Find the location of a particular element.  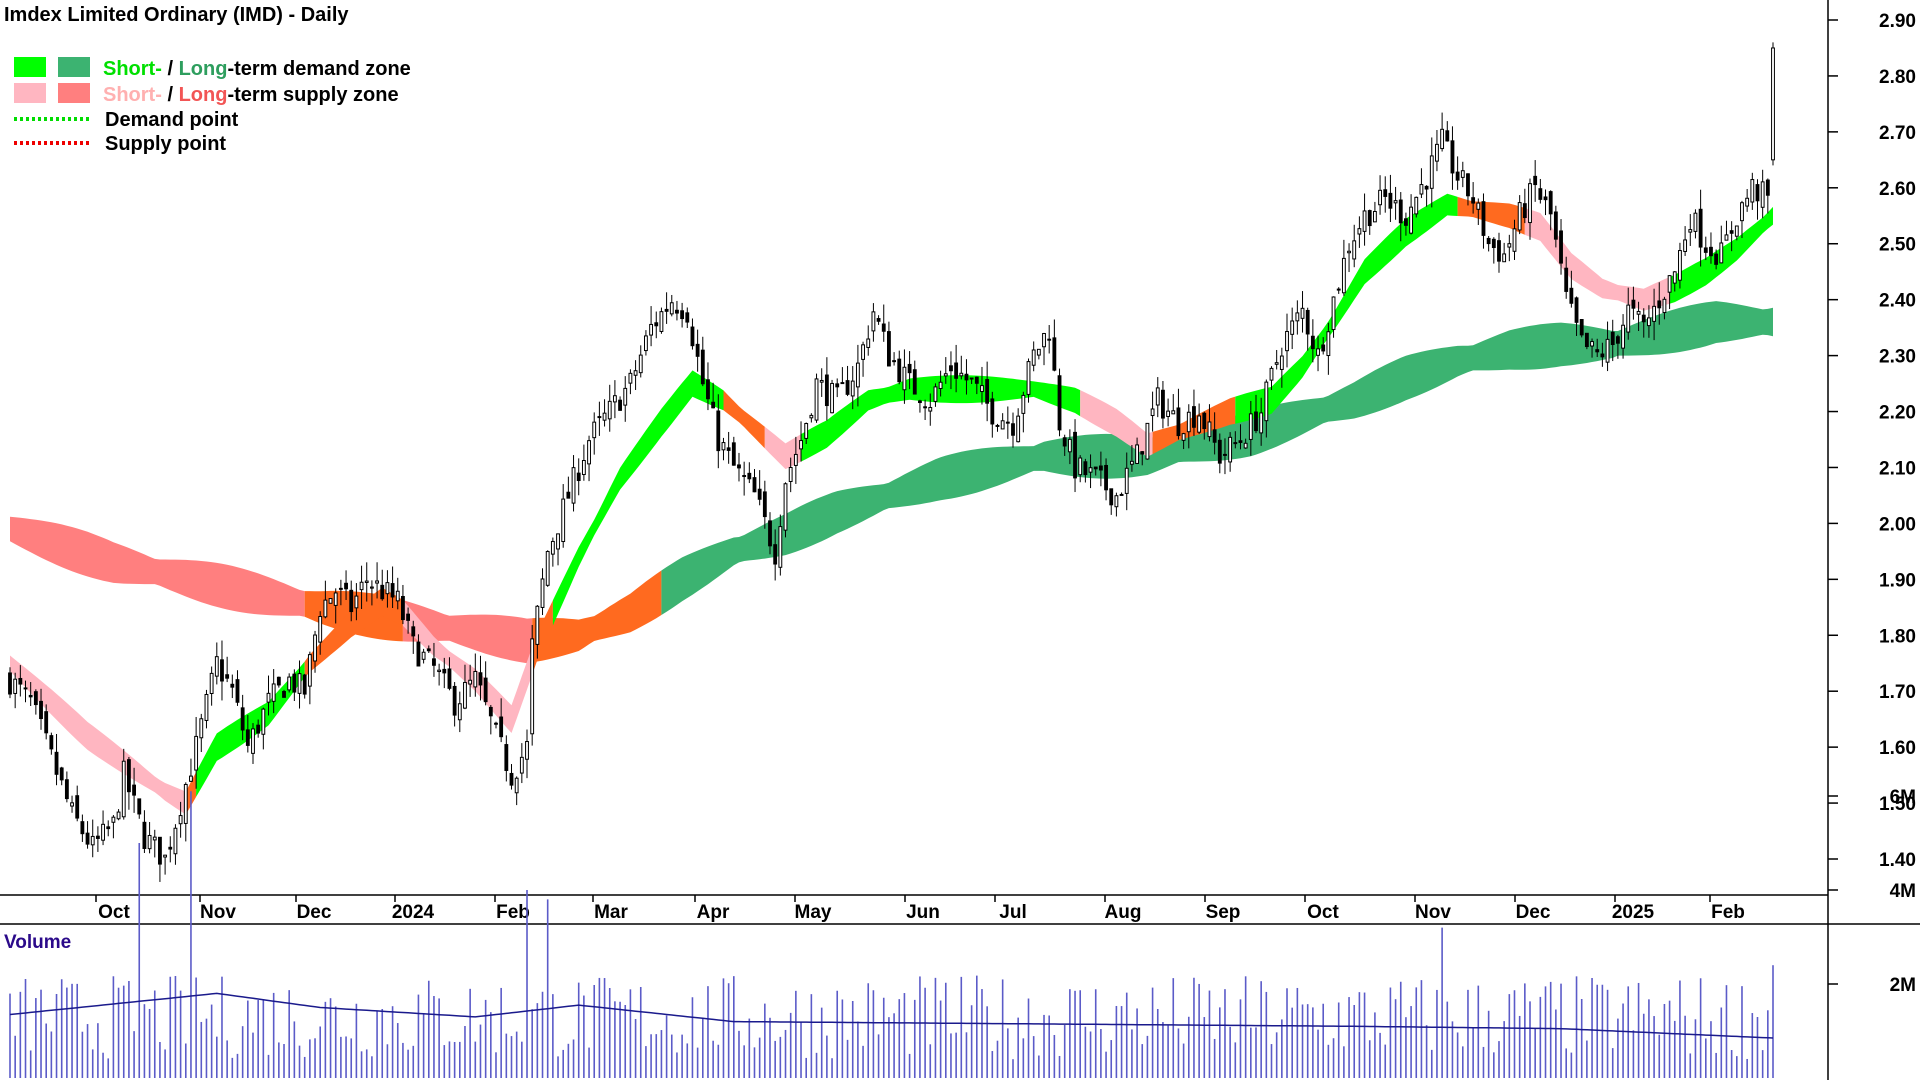

price-tick-label-2.40: 2.40 is located at coordinates (1897, 301).